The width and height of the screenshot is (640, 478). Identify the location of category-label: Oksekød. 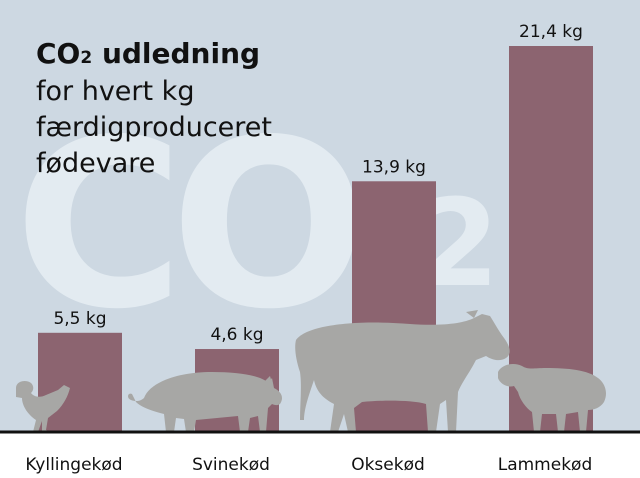
(388, 465).